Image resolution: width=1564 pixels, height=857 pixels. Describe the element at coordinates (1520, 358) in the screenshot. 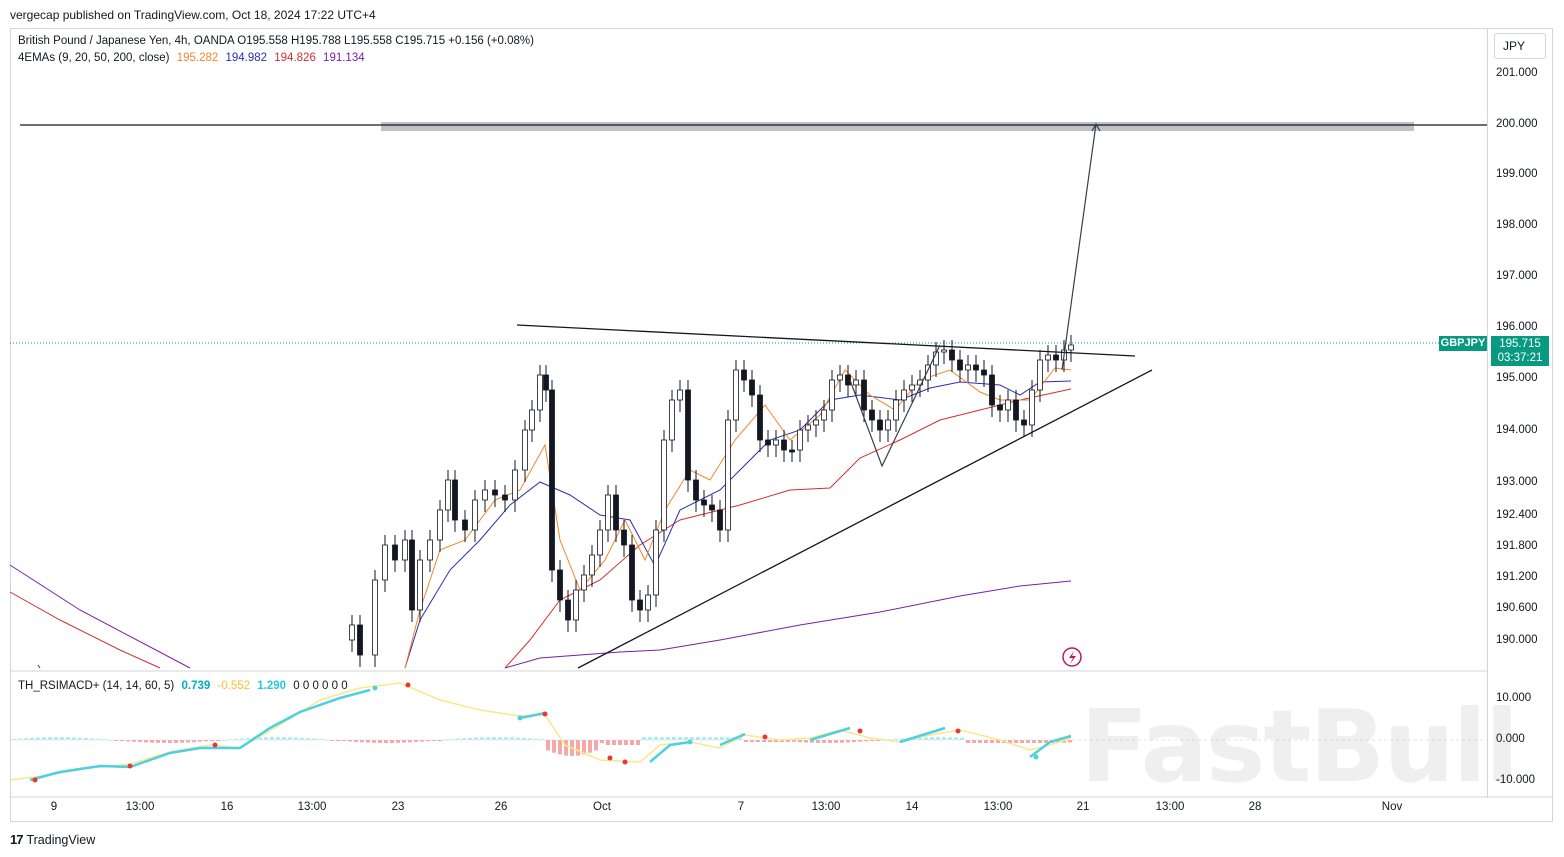

I see `bar-countdown: 03:37:21` at that location.